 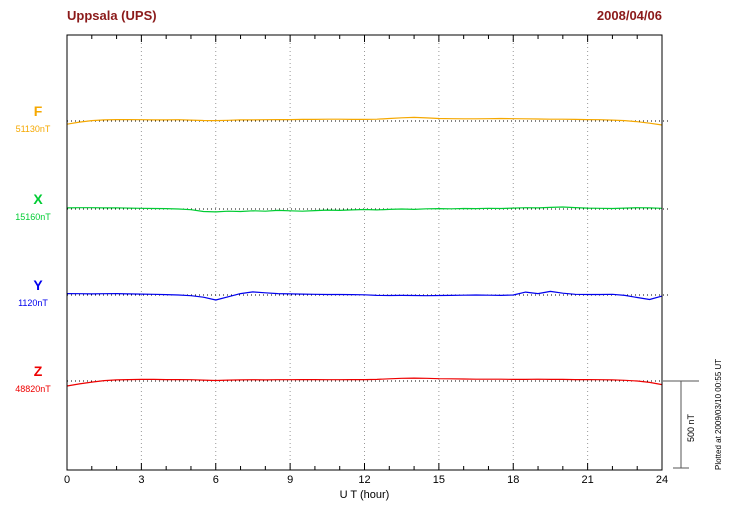 What do you see at coordinates (38, 111) in the screenshot?
I see `series-letter-F: F` at bounding box center [38, 111].